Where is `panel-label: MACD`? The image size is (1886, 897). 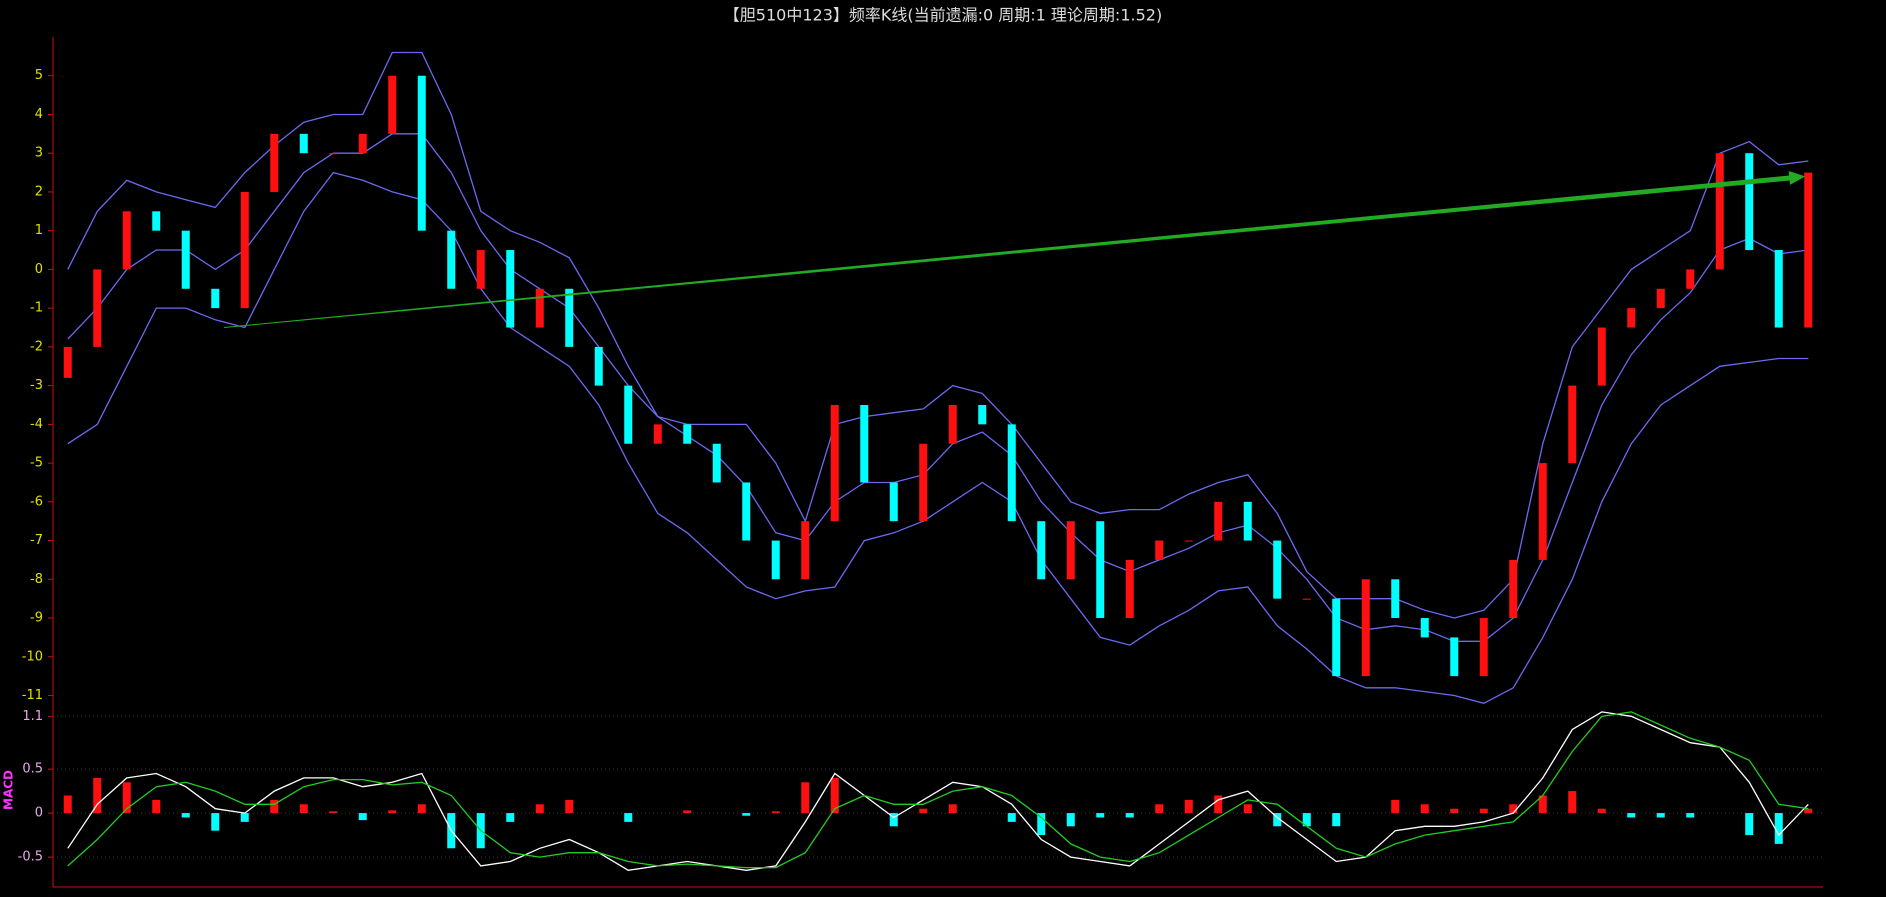 panel-label: MACD is located at coordinates (9, 790).